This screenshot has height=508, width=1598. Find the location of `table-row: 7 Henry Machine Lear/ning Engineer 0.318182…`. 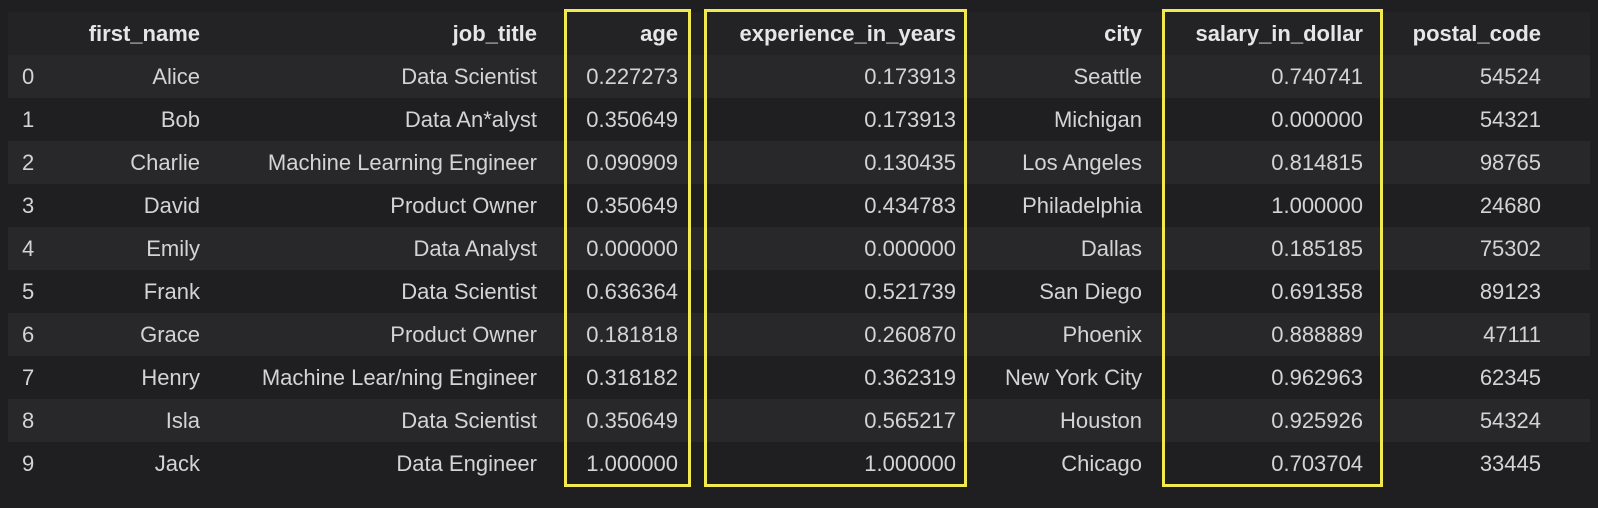

table-row: 7 Henry Machine Lear/ning Engineer 0.318182… is located at coordinates (799, 377).